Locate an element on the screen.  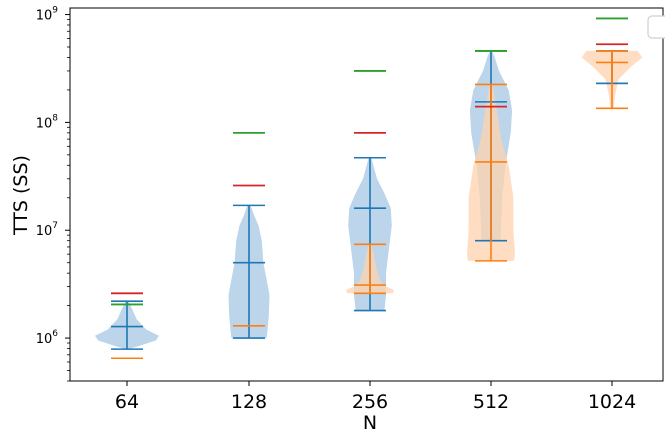
x-tick-label-64: 64 is located at coordinates (127, 402).